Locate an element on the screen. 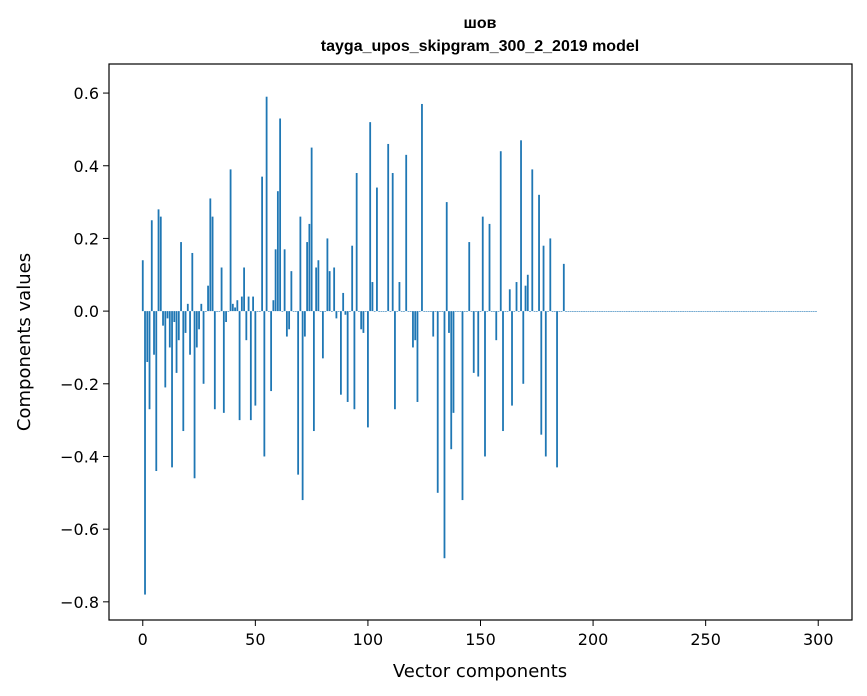 The width and height of the screenshot is (867, 696). x-axis-label: Vector components is located at coordinates (480, 671).